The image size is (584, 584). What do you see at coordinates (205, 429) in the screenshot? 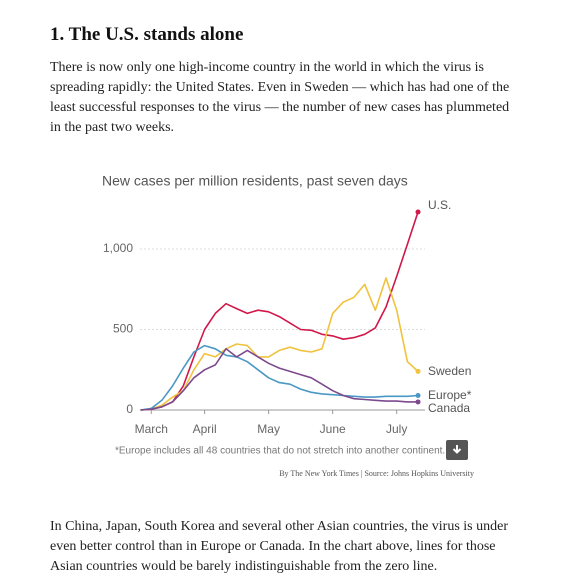
I see `x-tick-label: April` at bounding box center [205, 429].